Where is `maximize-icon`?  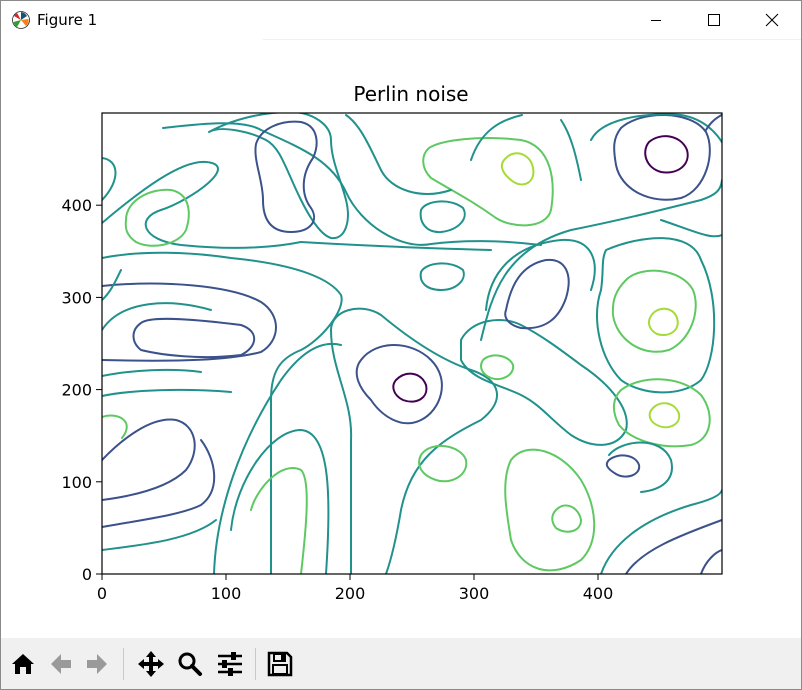 maximize-icon is located at coordinates (714, 20).